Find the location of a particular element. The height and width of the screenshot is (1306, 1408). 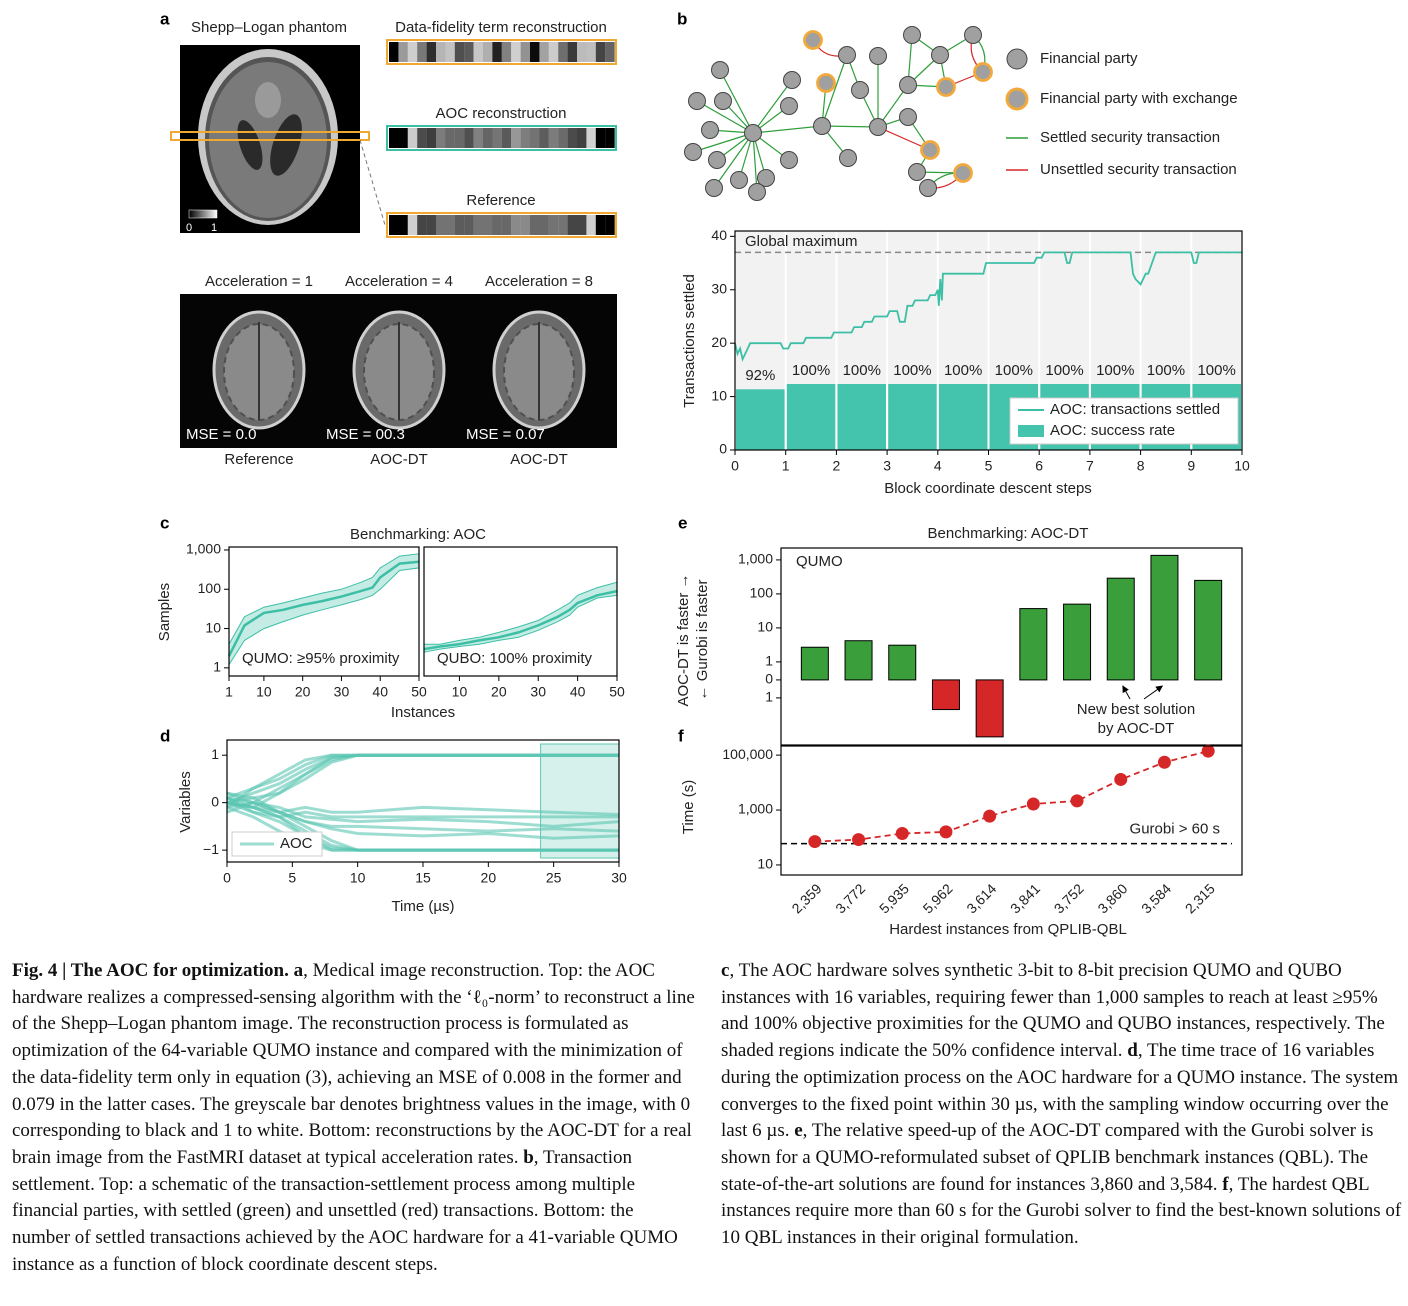

caption-bold: b is located at coordinates (528, 1157).